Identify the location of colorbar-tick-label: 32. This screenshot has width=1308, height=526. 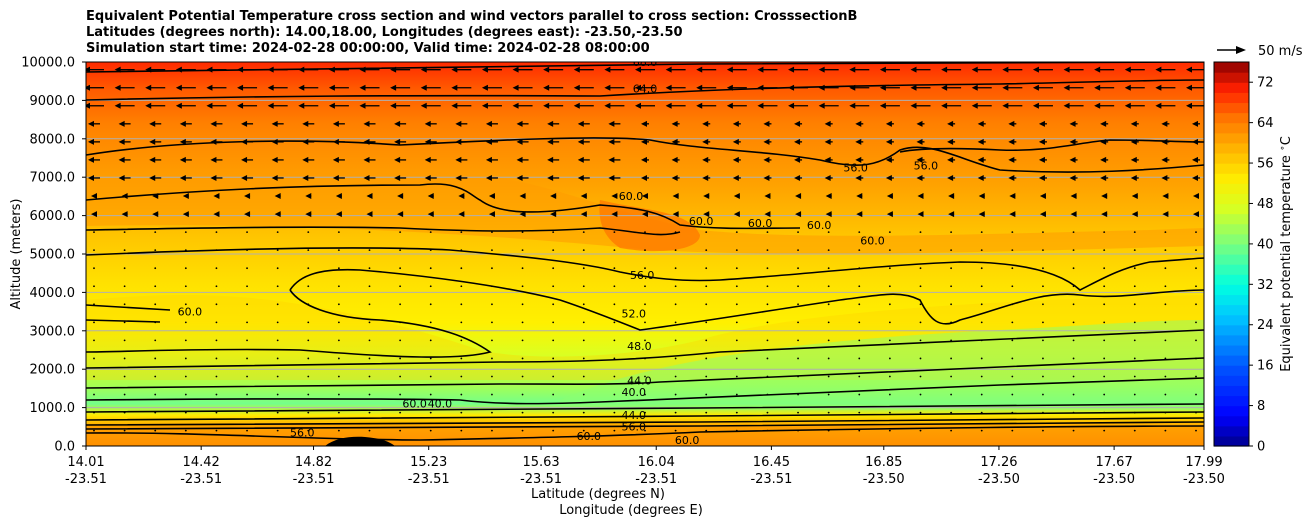
(1265, 285).